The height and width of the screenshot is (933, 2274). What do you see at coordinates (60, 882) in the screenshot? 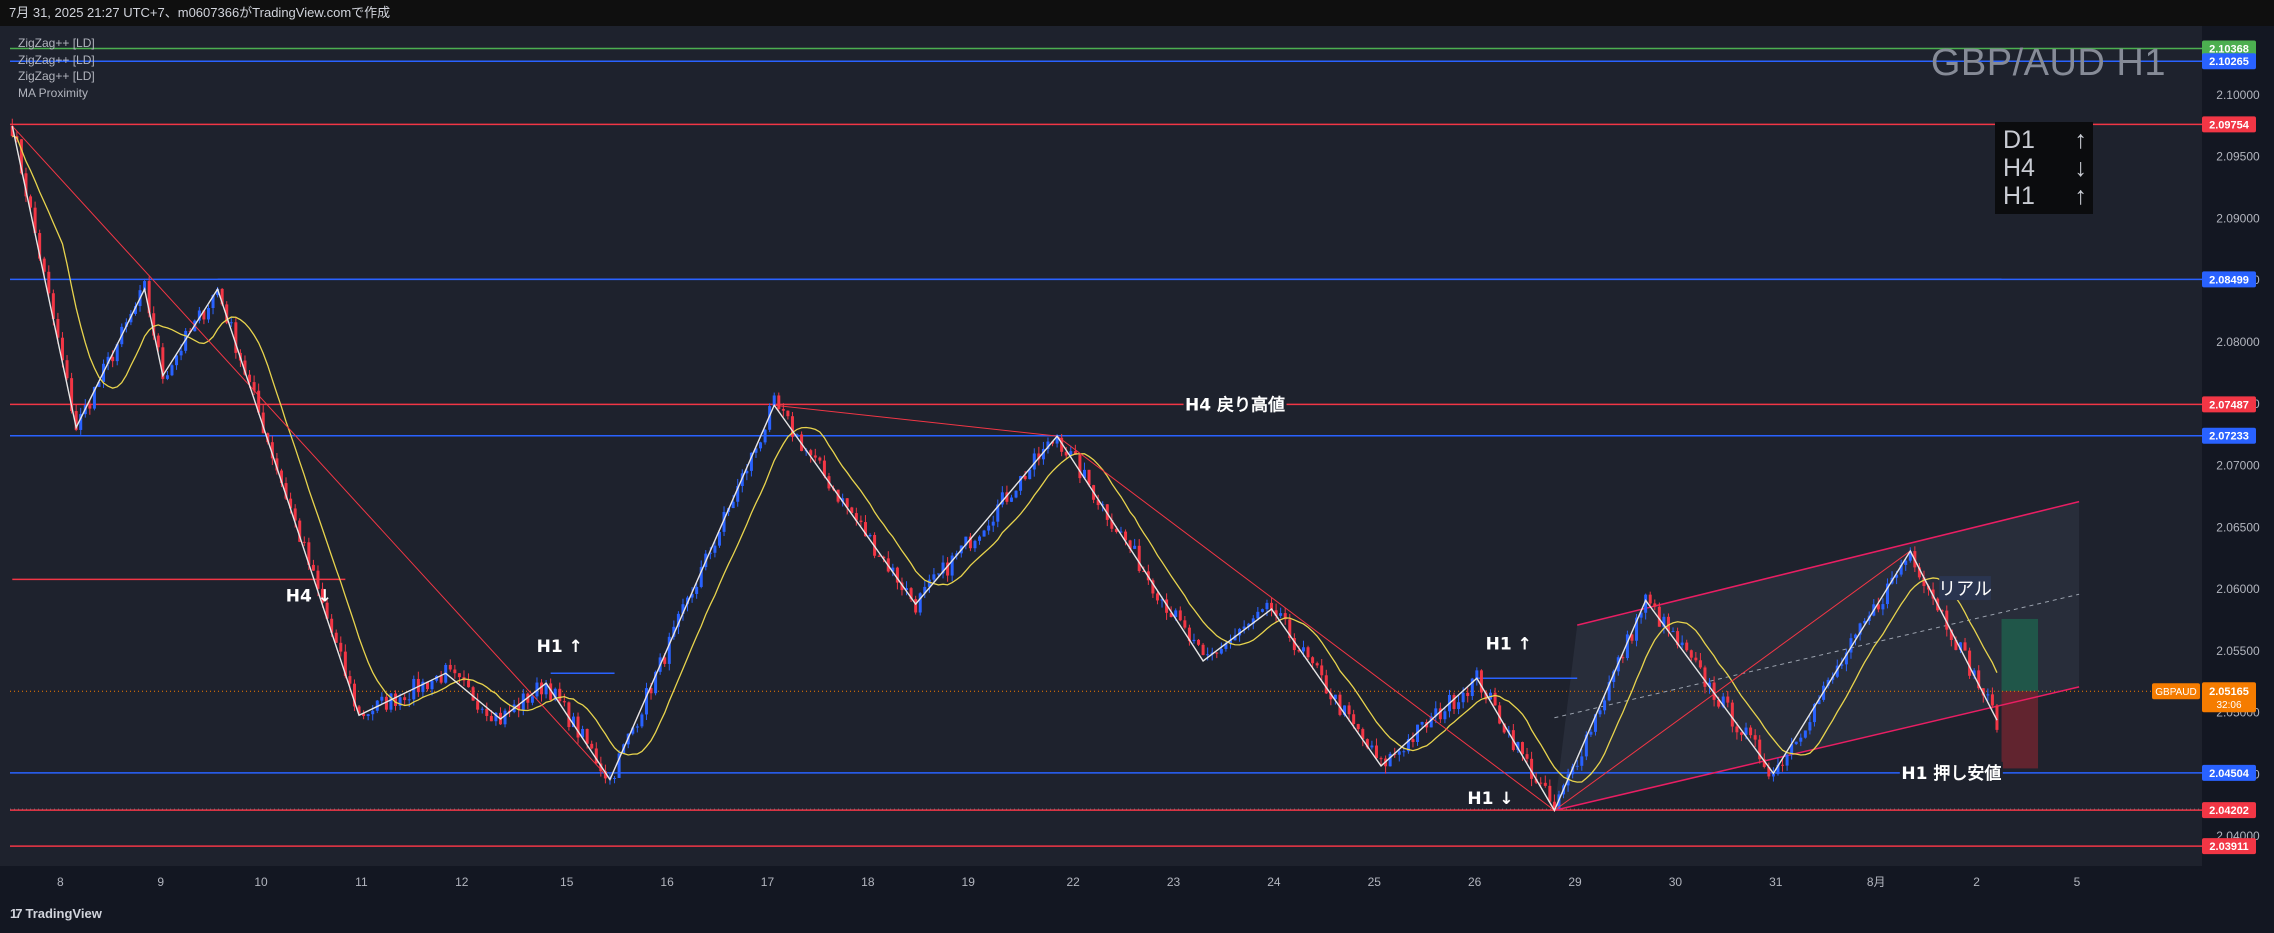
I see `x-axis-tick-label: 8` at bounding box center [60, 882].